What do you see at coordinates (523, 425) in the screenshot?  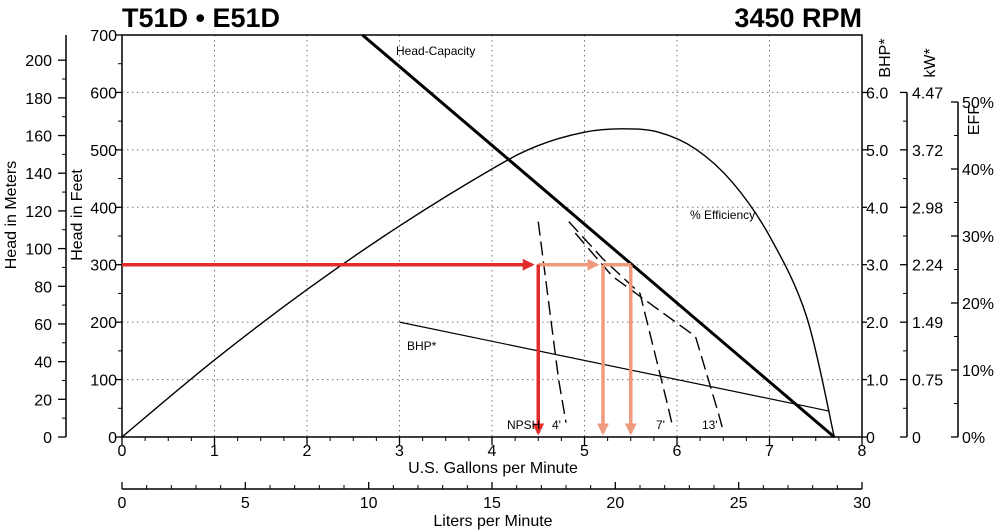 I see `label-npsh: NPSH` at bounding box center [523, 425].